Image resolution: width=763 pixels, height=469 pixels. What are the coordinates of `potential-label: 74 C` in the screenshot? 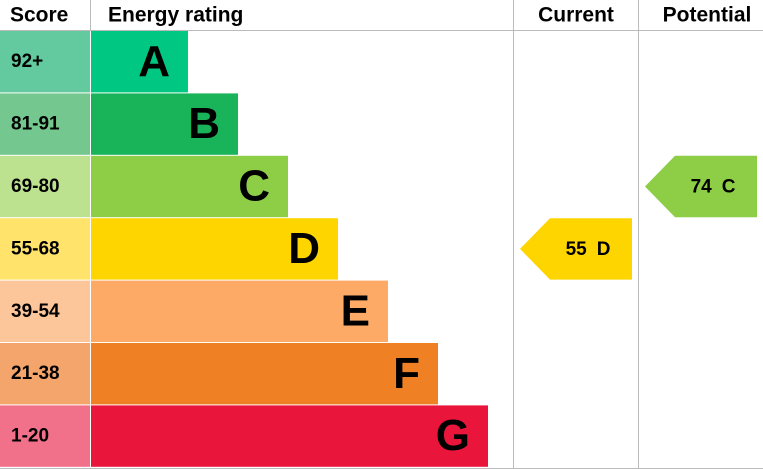 It's located at (713, 187).